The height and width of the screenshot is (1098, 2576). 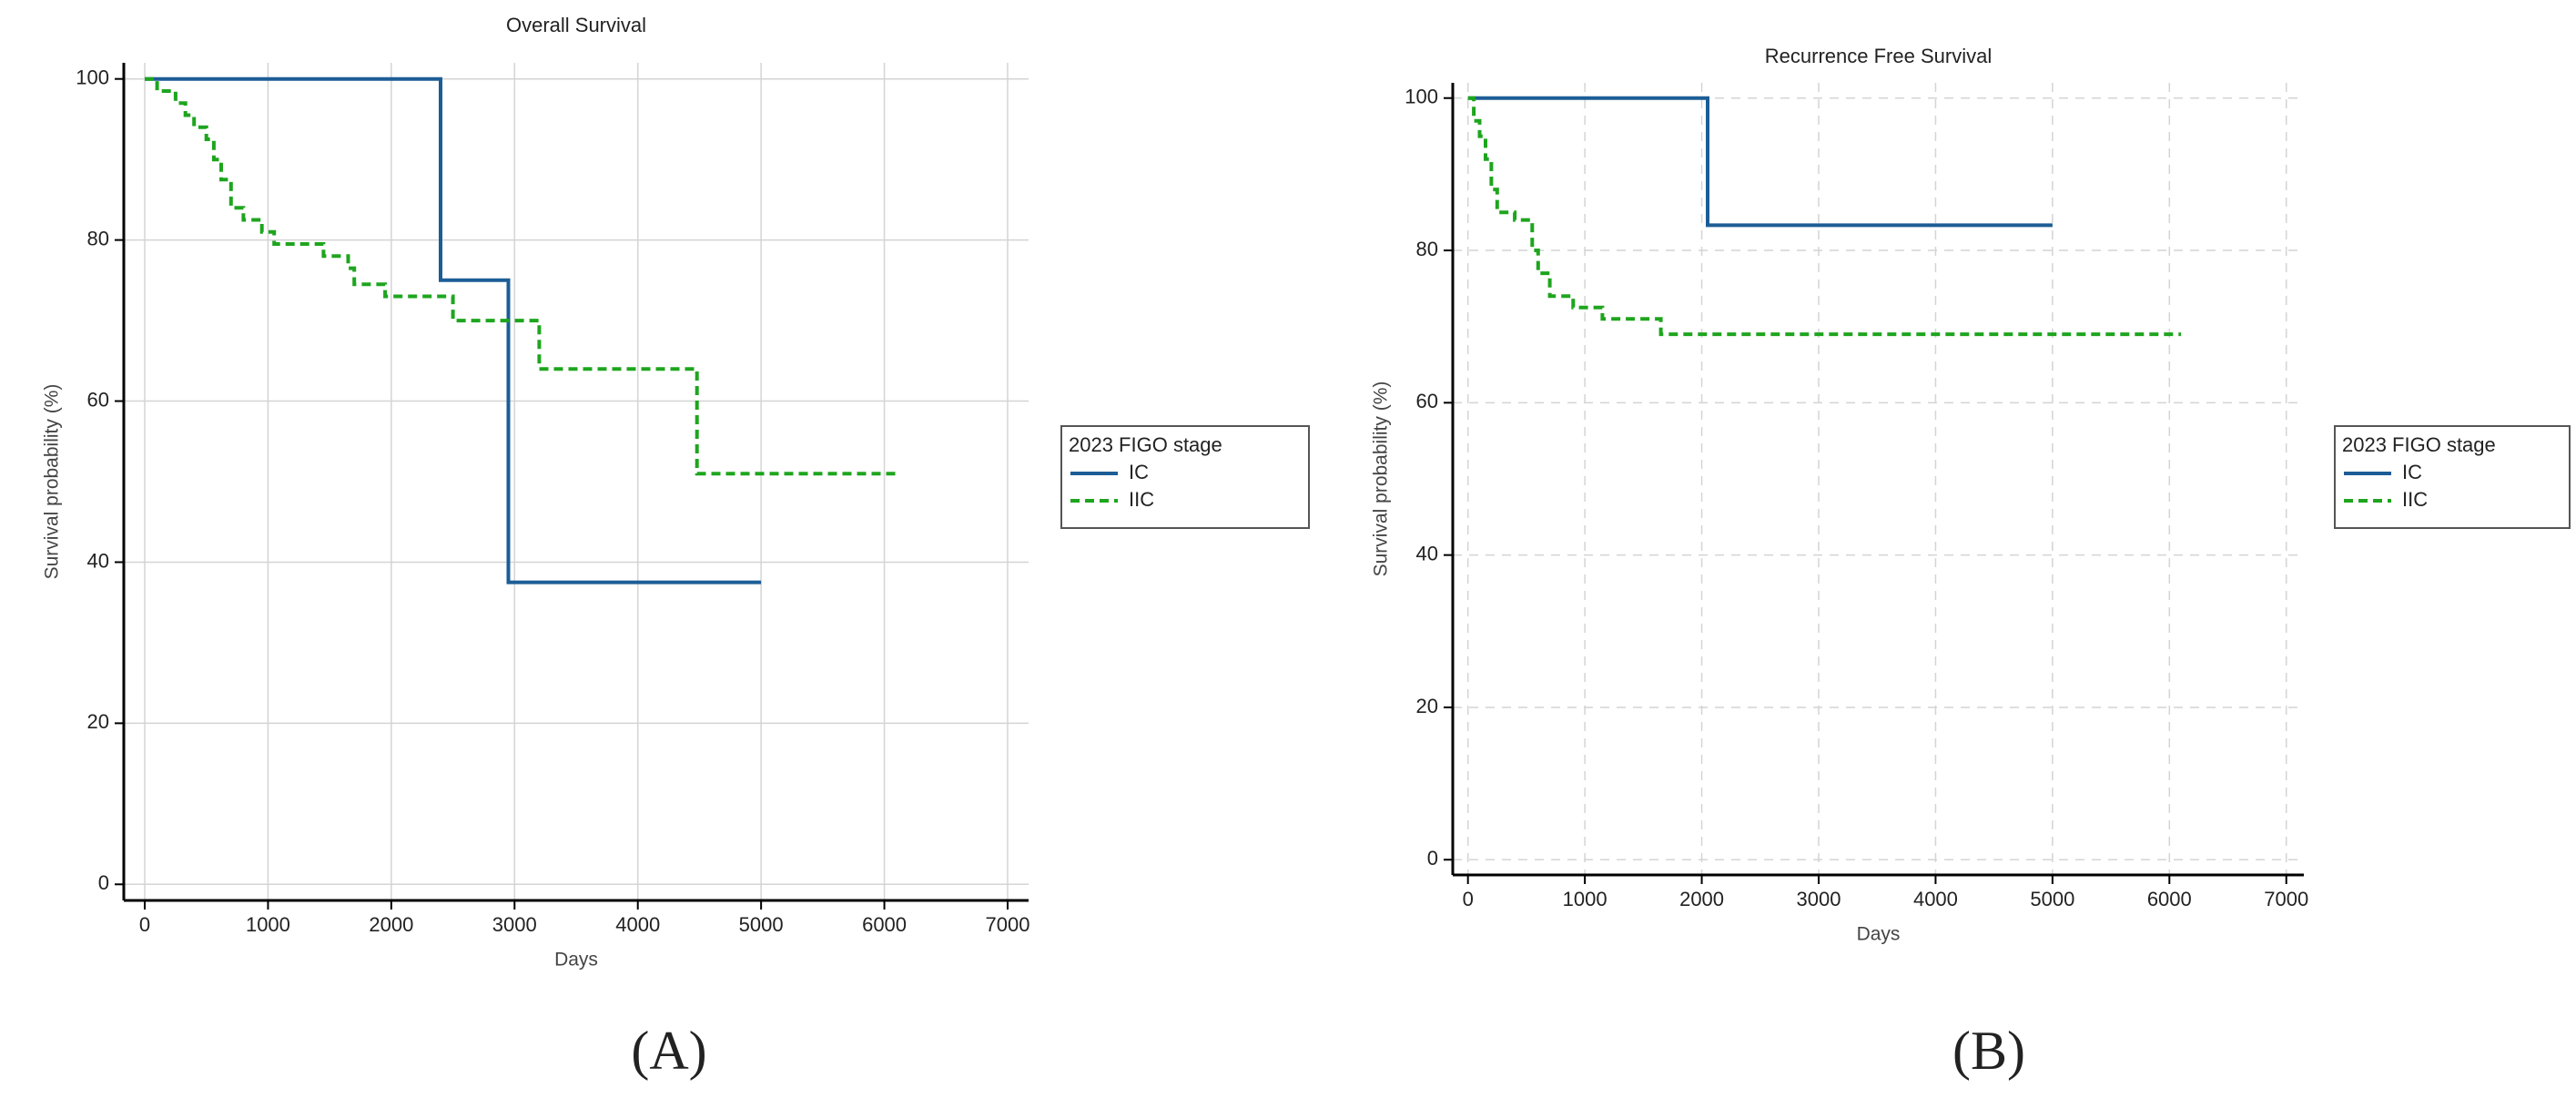 What do you see at coordinates (576, 25) in the screenshot?
I see `chart-title: Overall Survival` at bounding box center [576, 25].